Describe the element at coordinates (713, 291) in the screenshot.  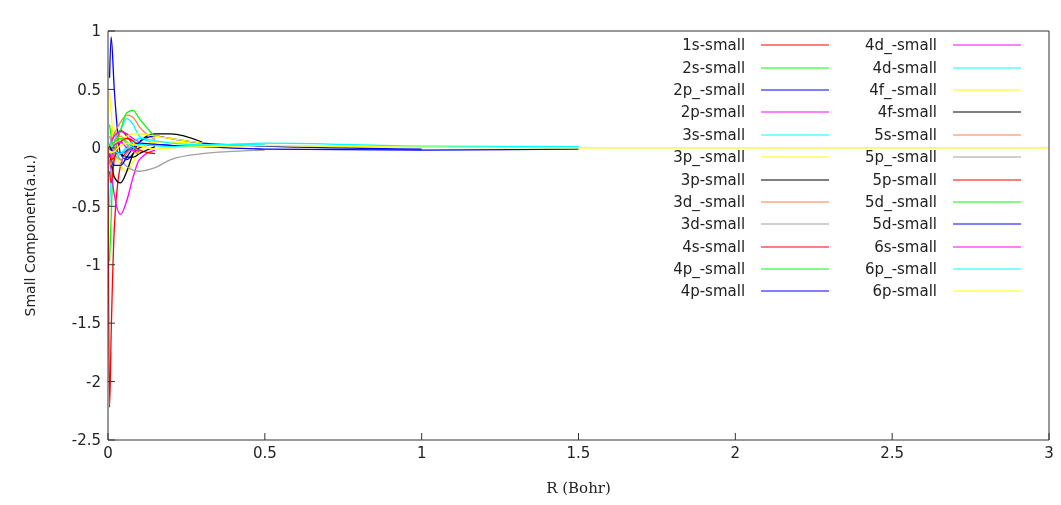
I see `legend-label: 4p-small` at that location.